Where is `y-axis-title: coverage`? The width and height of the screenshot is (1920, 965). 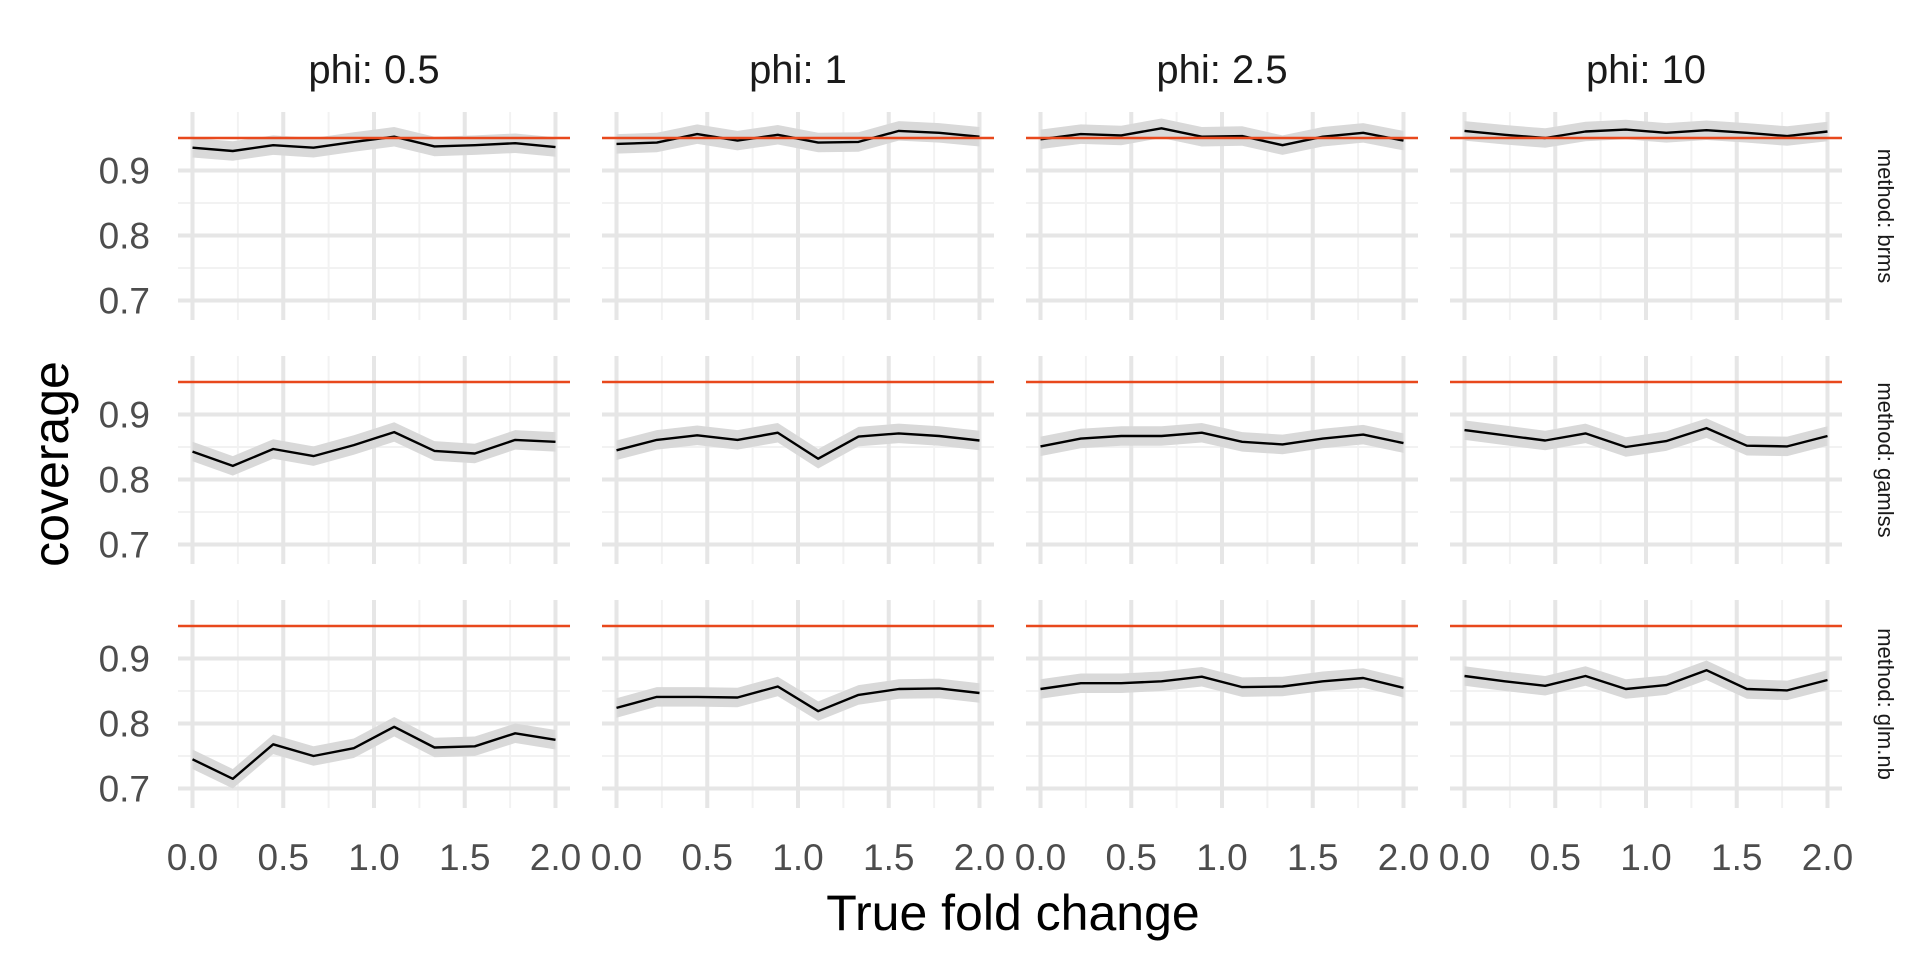 y-axis-title: coverage is located at coordinates (51, 464).